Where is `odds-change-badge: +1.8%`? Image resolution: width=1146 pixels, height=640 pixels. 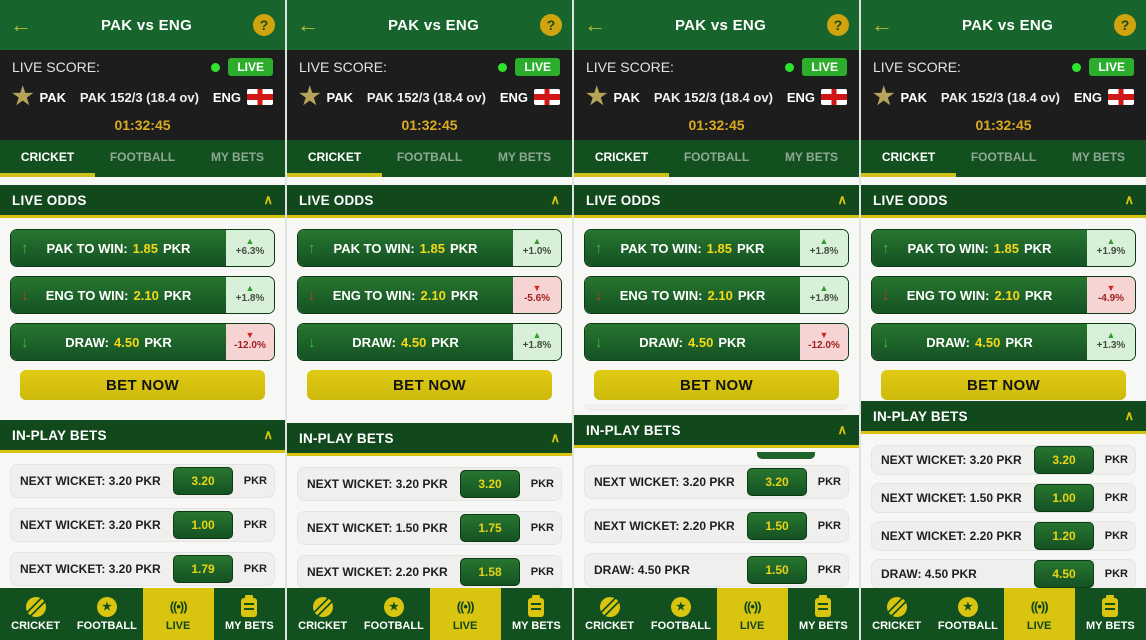
odds-change-badge: +1.8% is located at coordinates (537, 342).